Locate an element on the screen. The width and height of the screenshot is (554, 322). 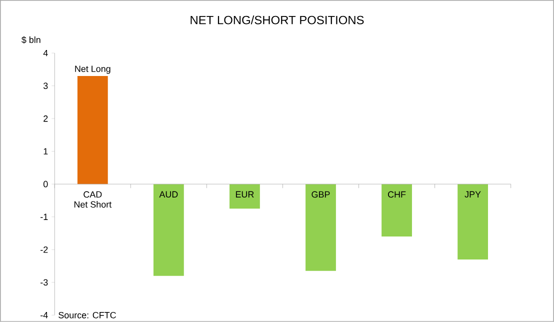
x-tick-label: GBP is located at coordinates (321, 194).